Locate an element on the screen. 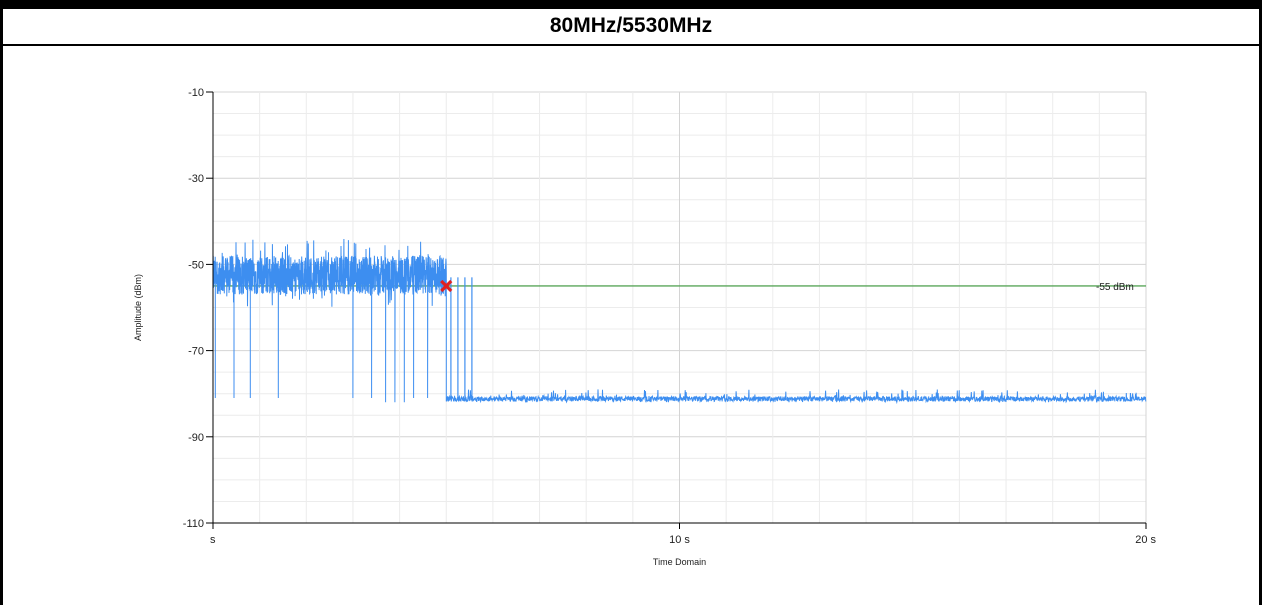 The height and width of the screenshot is (605, 1262). marker-layer is located at coordinates (446, 286).